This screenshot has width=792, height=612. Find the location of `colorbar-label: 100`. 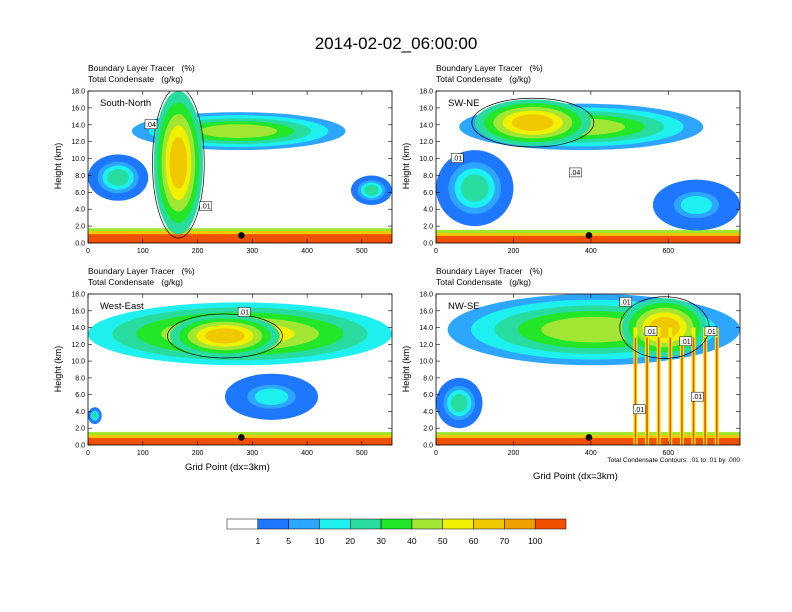

colorbar-label: 100 is located at coordinates (535, 541).